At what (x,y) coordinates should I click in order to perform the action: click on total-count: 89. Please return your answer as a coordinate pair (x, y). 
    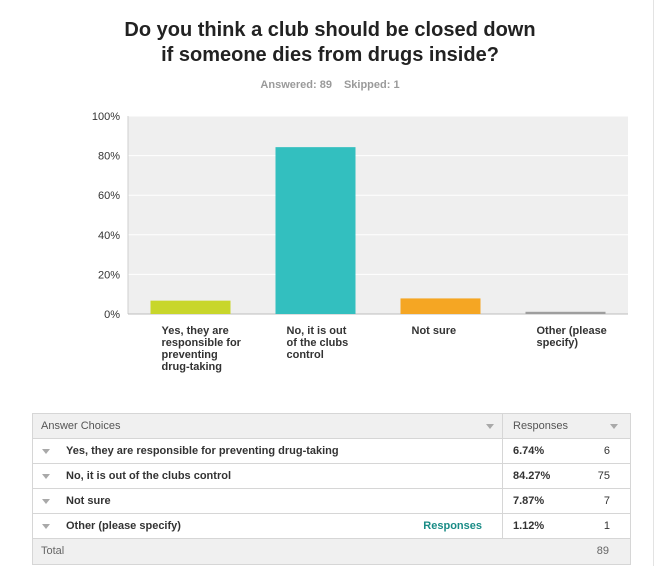
    Looking at the image, I should click on (602, 551).